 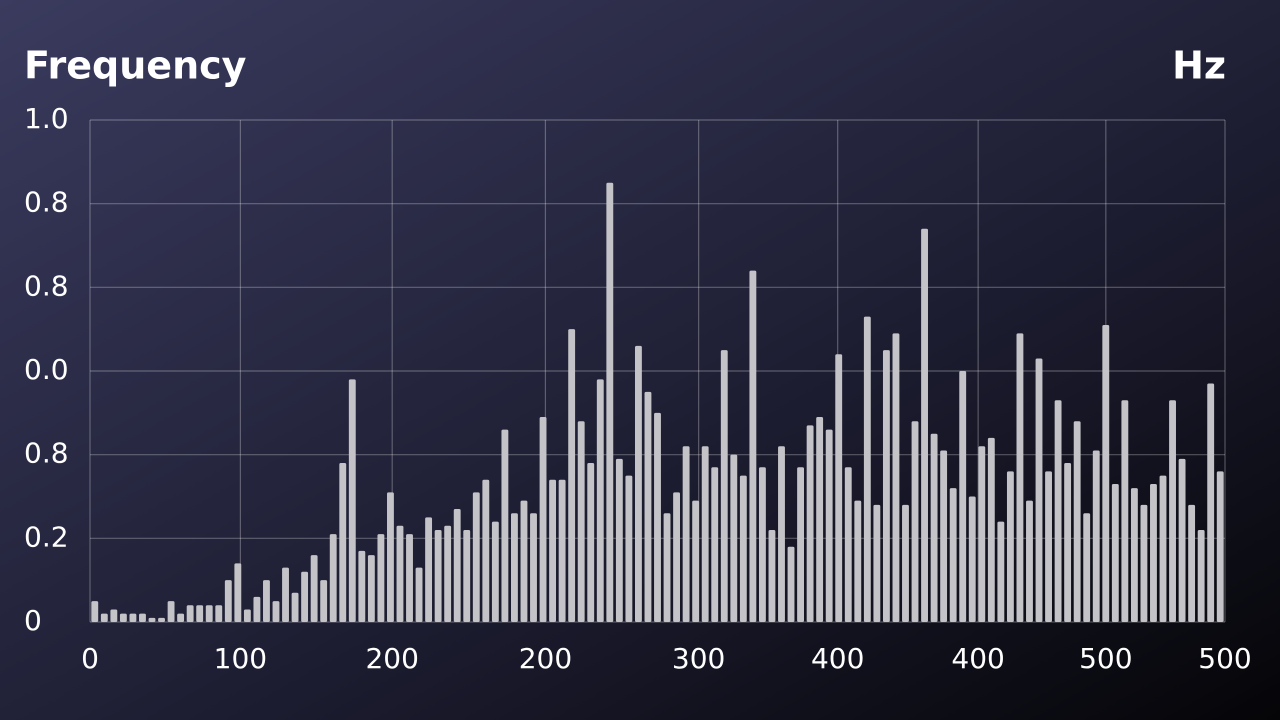 What do you see at coordinates (90, 658) in the screenshot?
I see `x-tick-label: 0` at bounding box center [90, 658].